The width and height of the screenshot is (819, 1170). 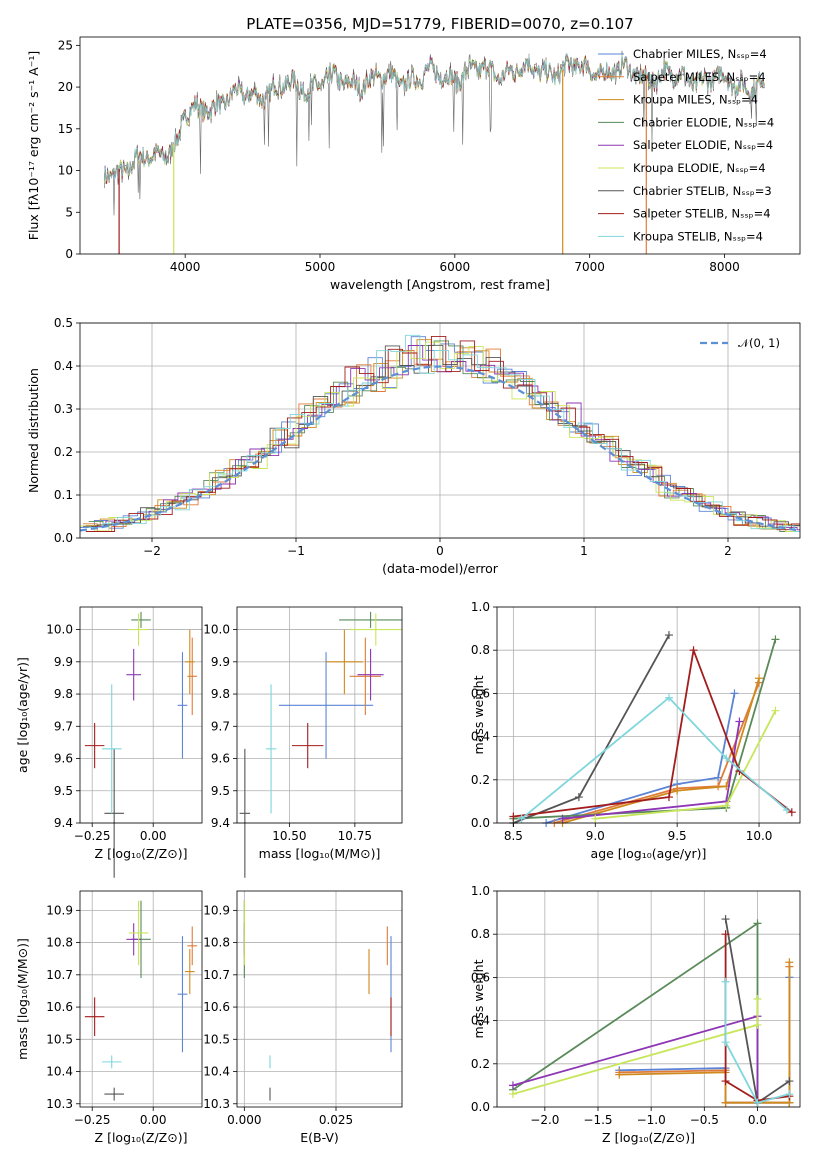 I want to click on normal-curve, so click(x=440, y=448).